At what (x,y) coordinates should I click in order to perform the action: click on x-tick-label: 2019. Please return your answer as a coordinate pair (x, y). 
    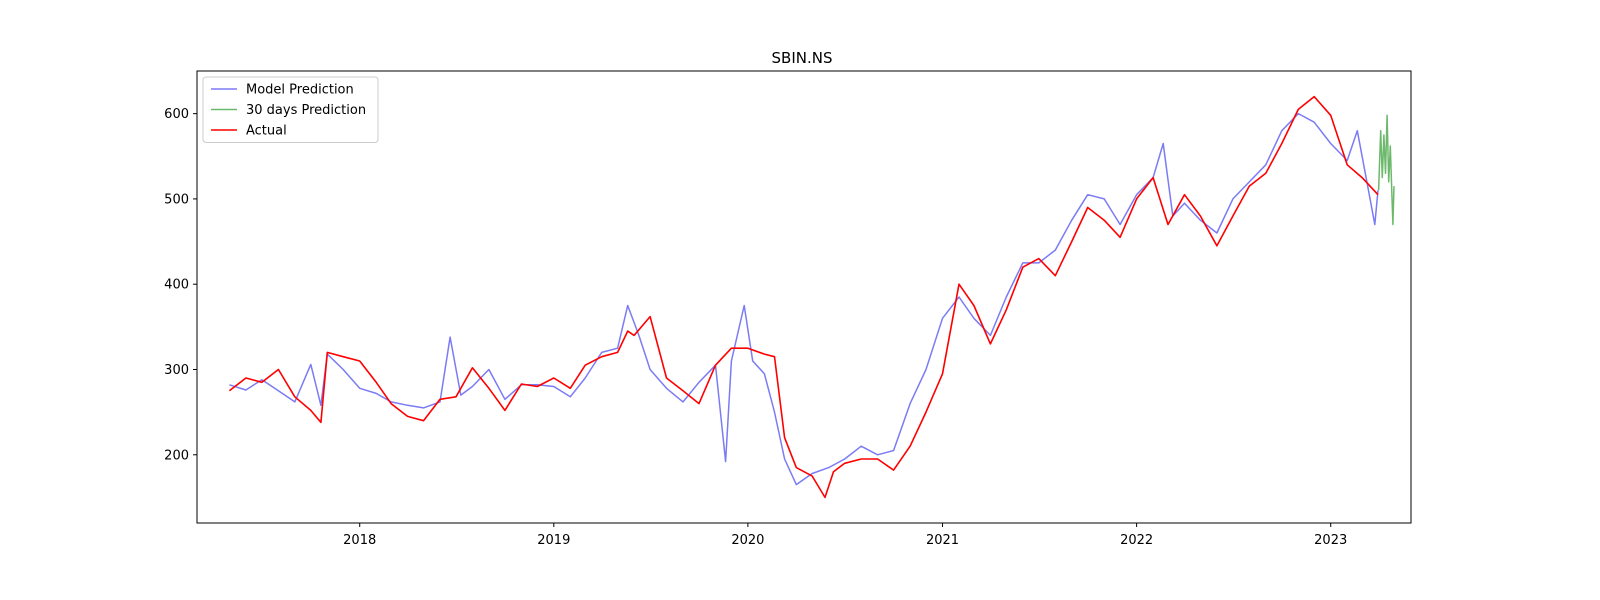
    Looking at the image, I should click on (553, 540).